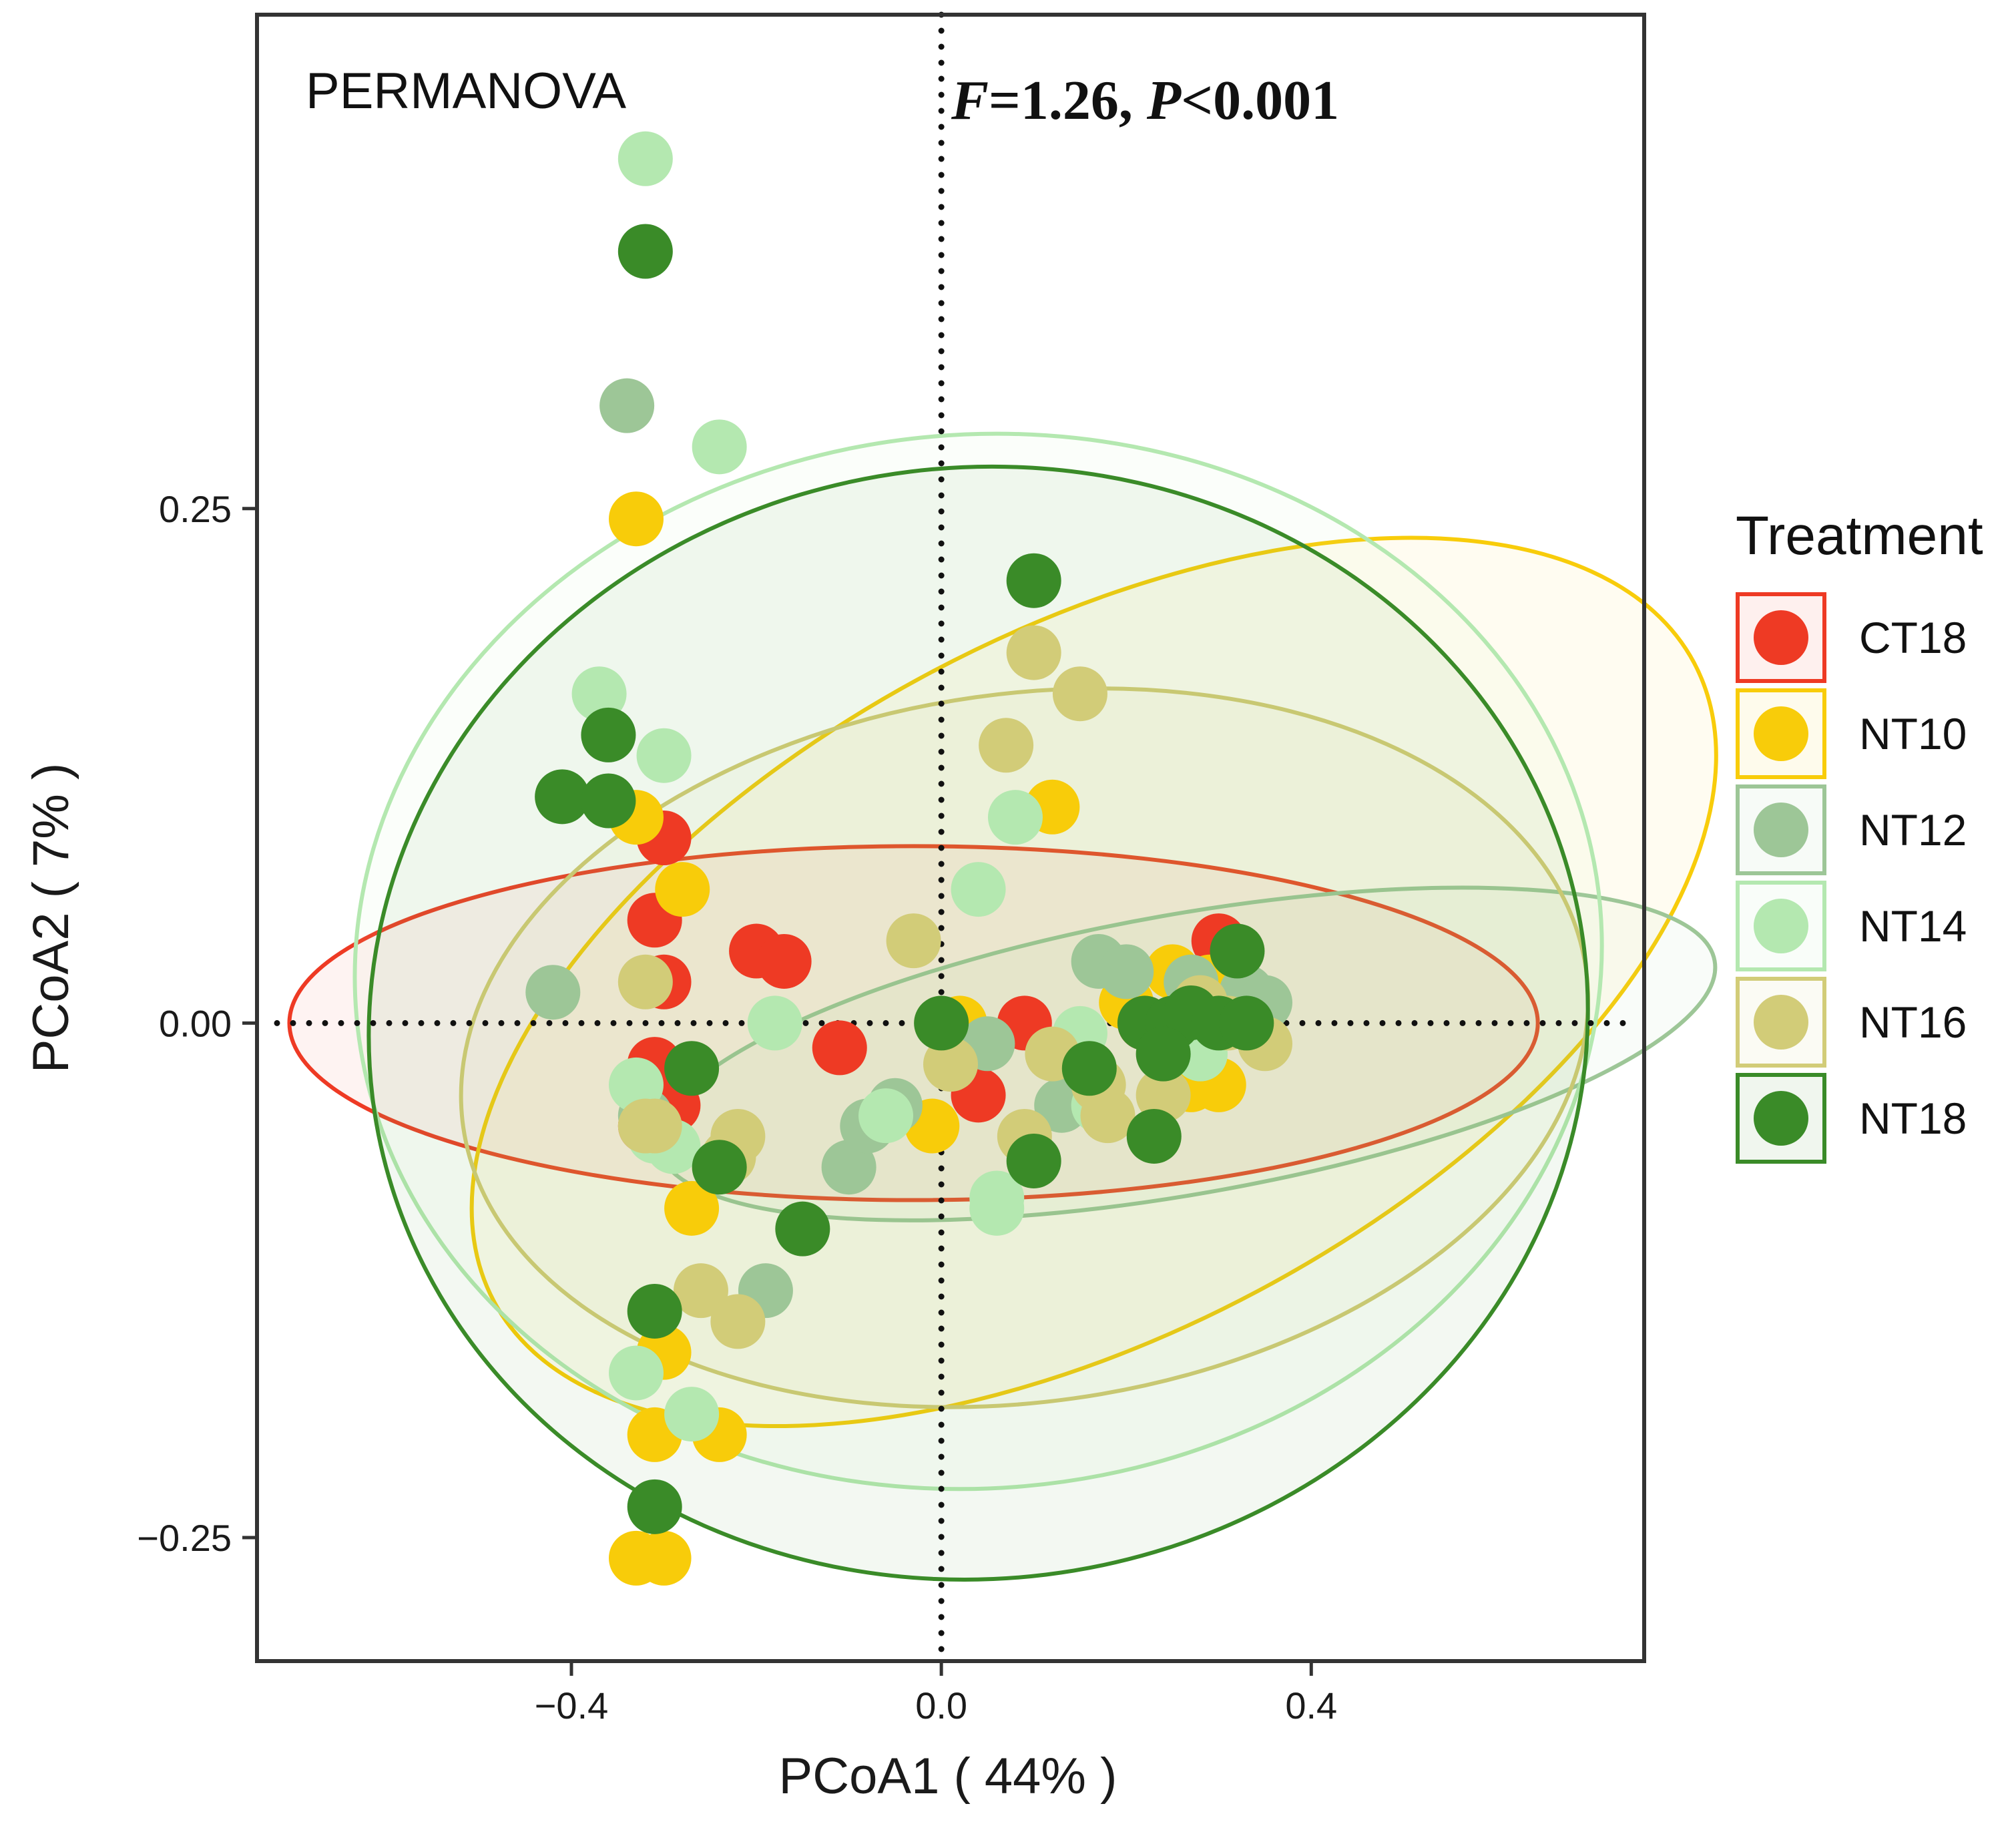  I want to click on y-tick-label: −0.25, so click(184, 1538).